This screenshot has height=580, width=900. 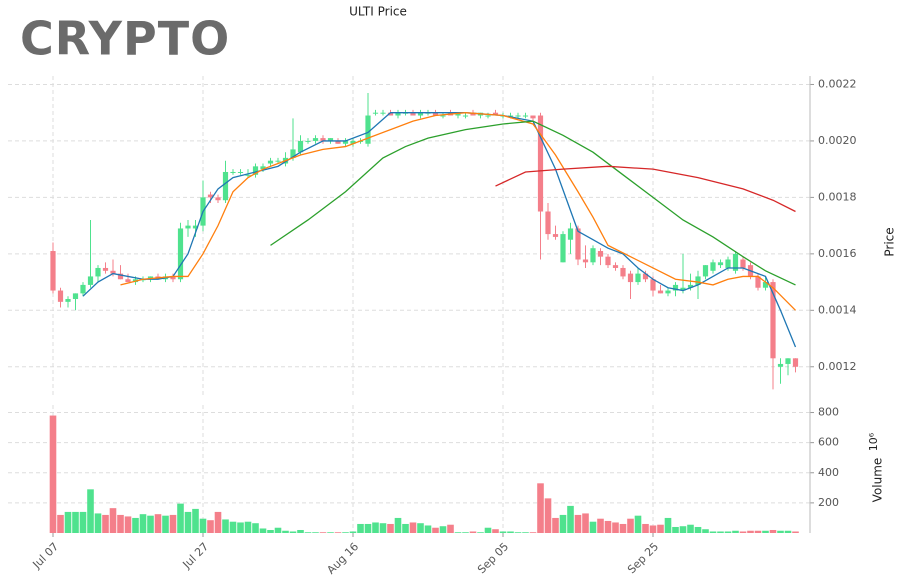 What do you see at coordinates (828, 412) in the screenshot?
I see `y-tick-label: 800` at bounding box center [828, 412].